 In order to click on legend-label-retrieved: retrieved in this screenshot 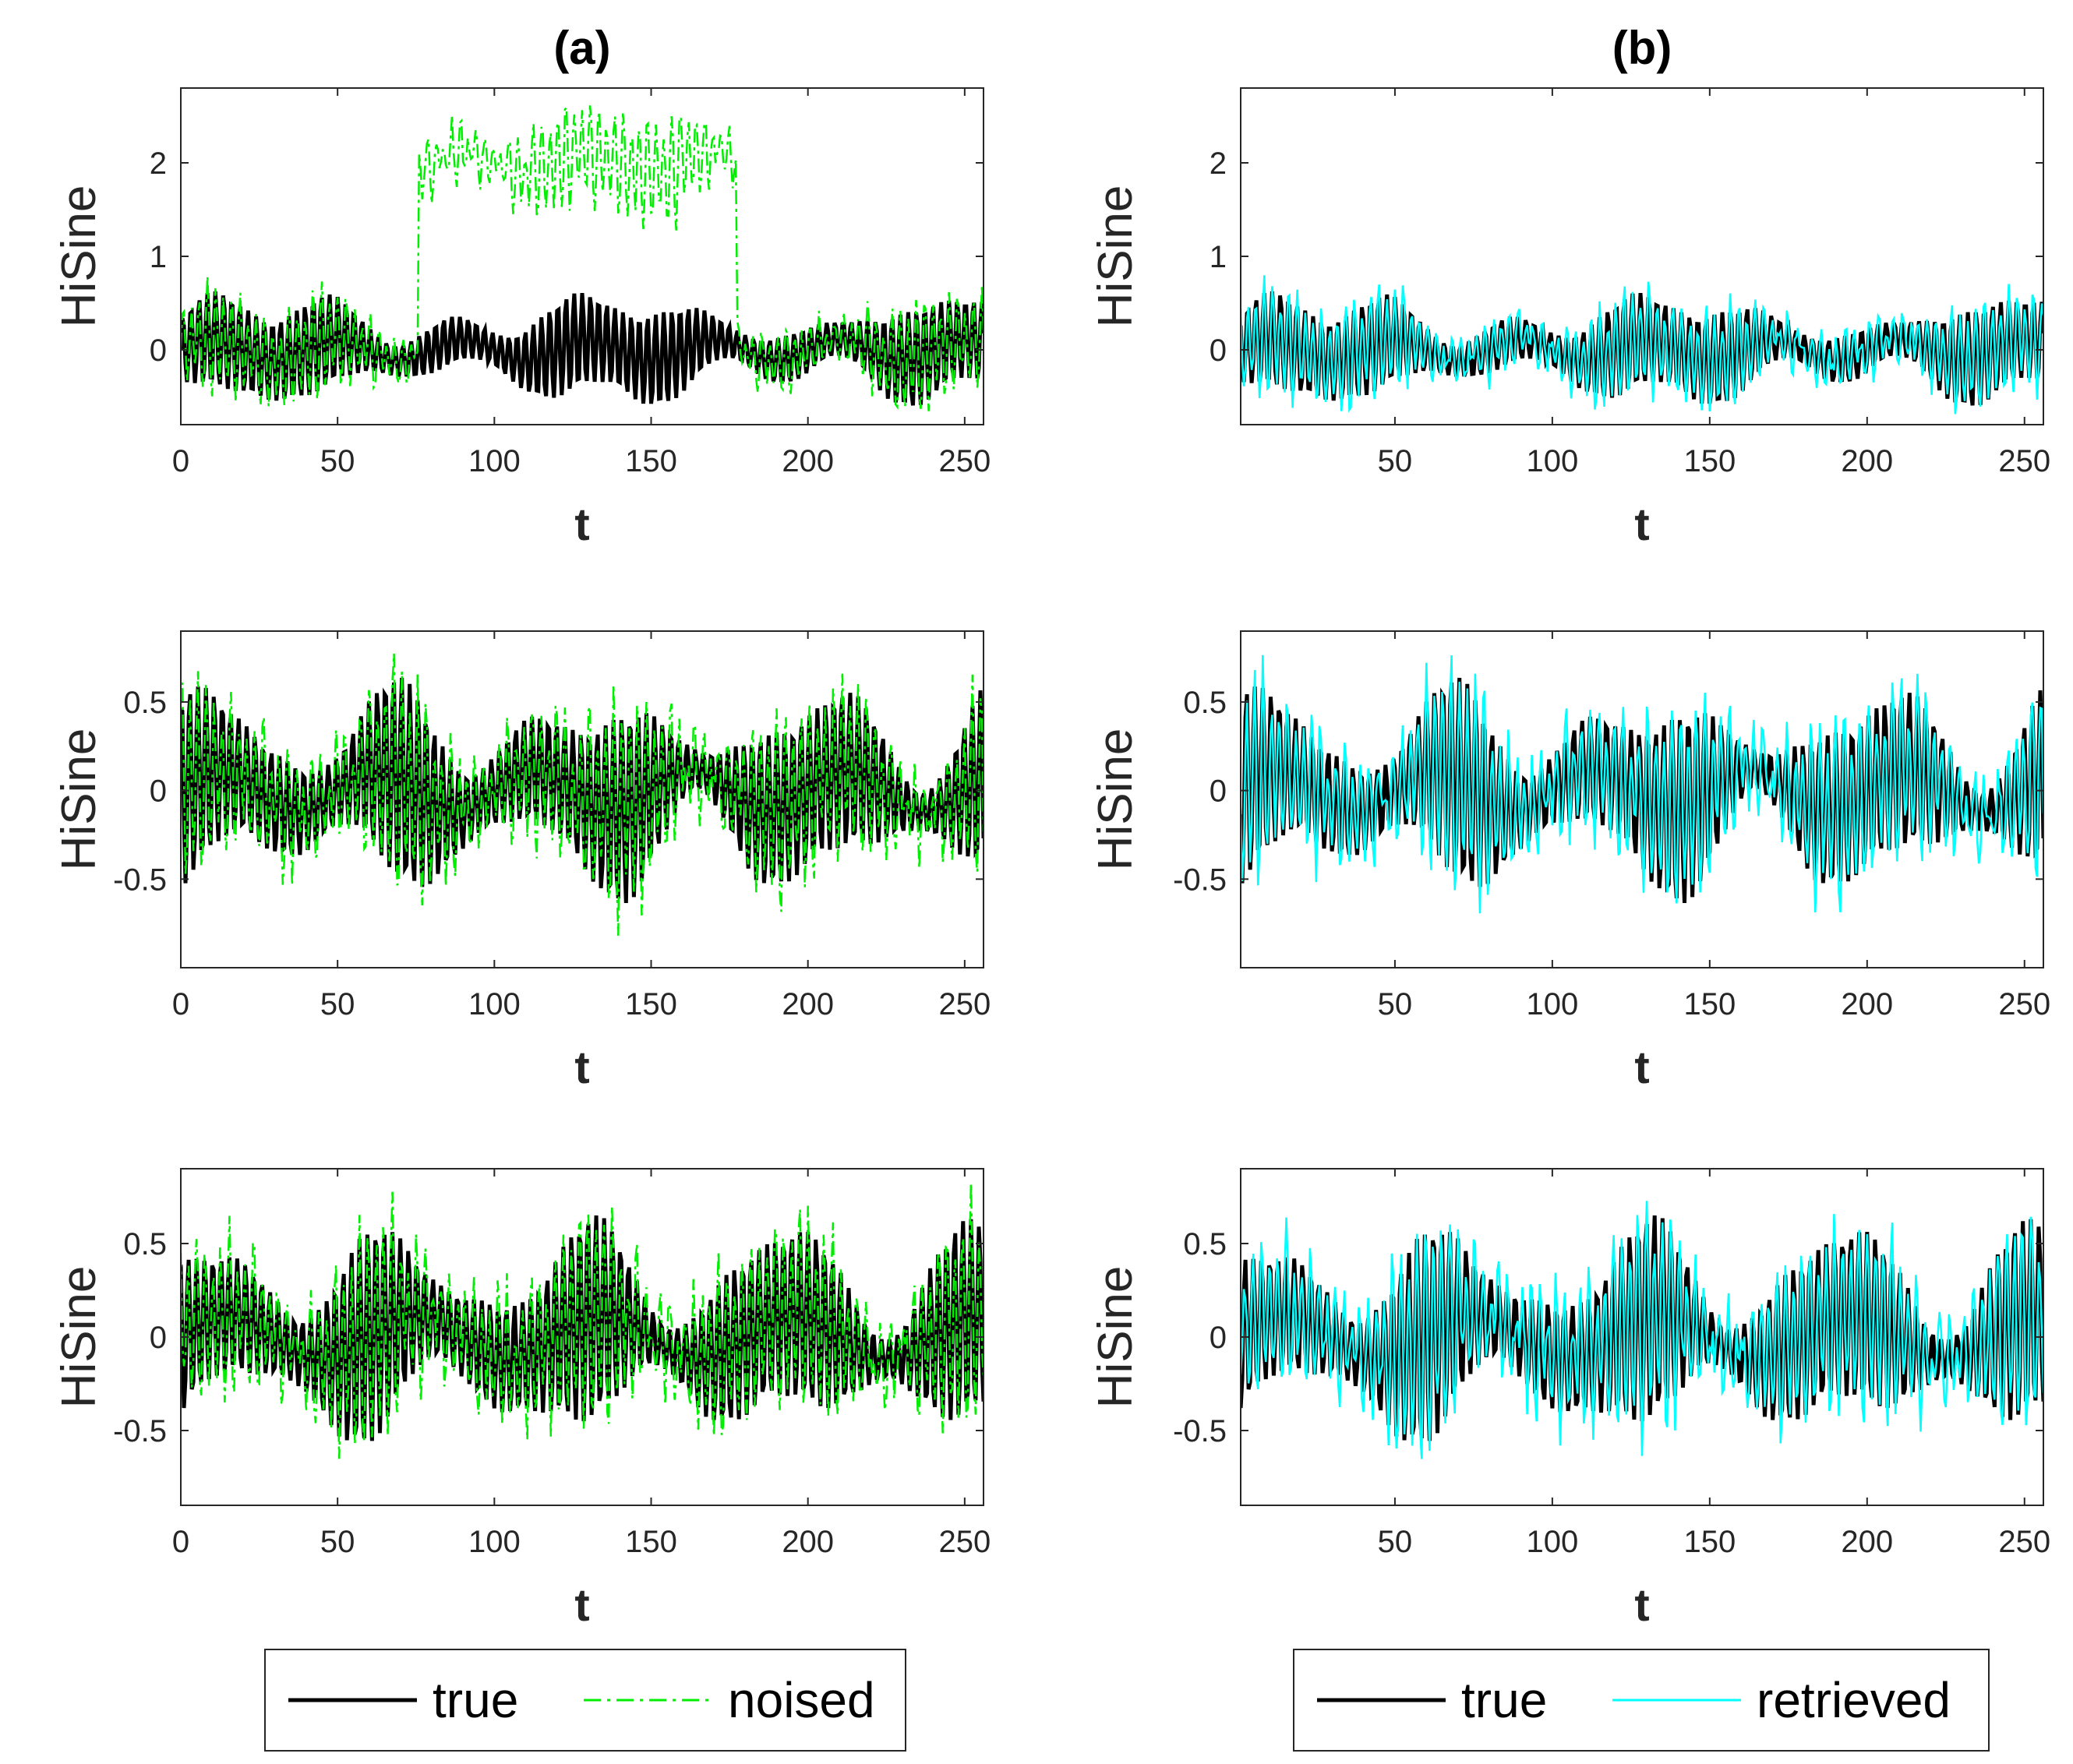, I will do `click(1854, 1700)`.